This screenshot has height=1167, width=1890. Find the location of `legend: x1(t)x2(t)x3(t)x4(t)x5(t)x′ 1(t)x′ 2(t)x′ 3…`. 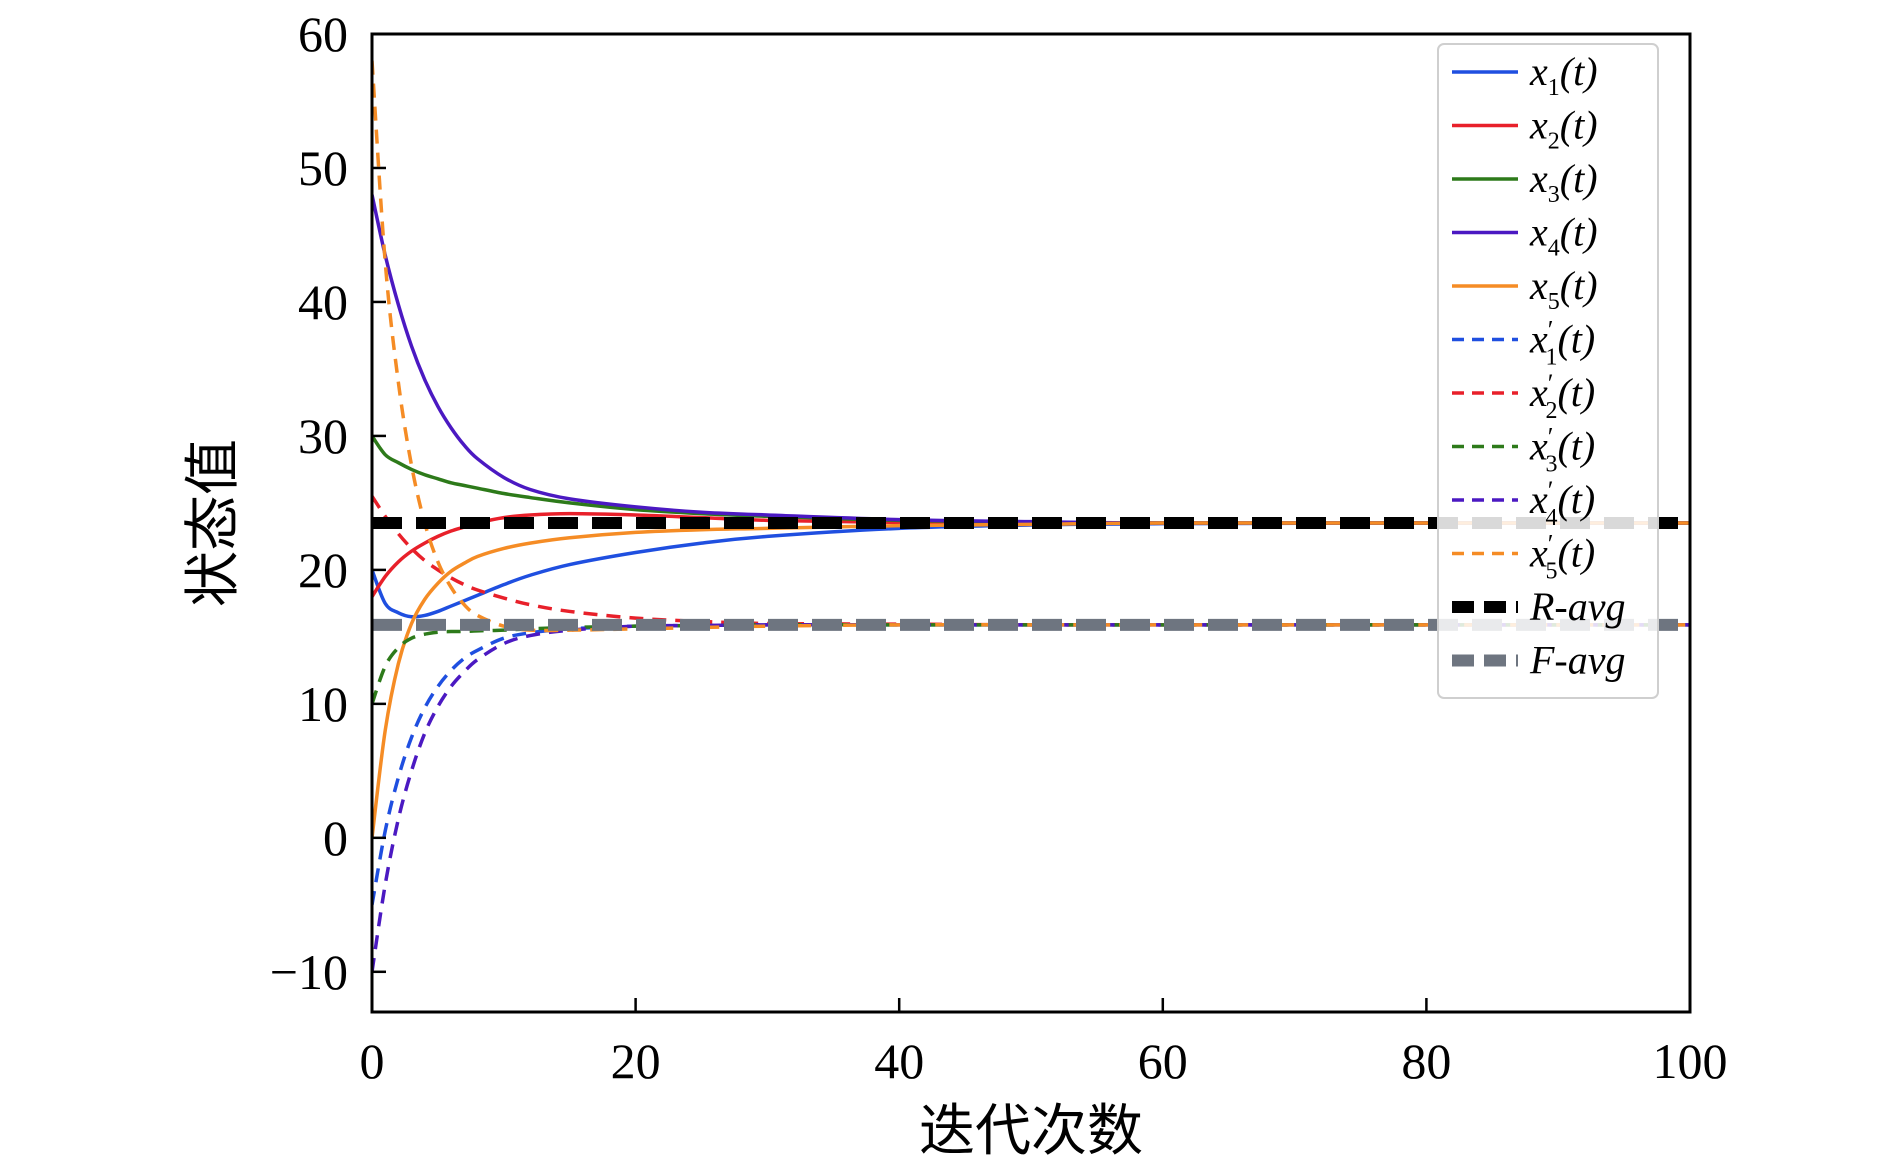

legend: x1(t)x2(t)x3(t)x4(t)x5(t)x′ 1(t)x′ 2(t)x′ 3… is located at coordinates (1548, 371).